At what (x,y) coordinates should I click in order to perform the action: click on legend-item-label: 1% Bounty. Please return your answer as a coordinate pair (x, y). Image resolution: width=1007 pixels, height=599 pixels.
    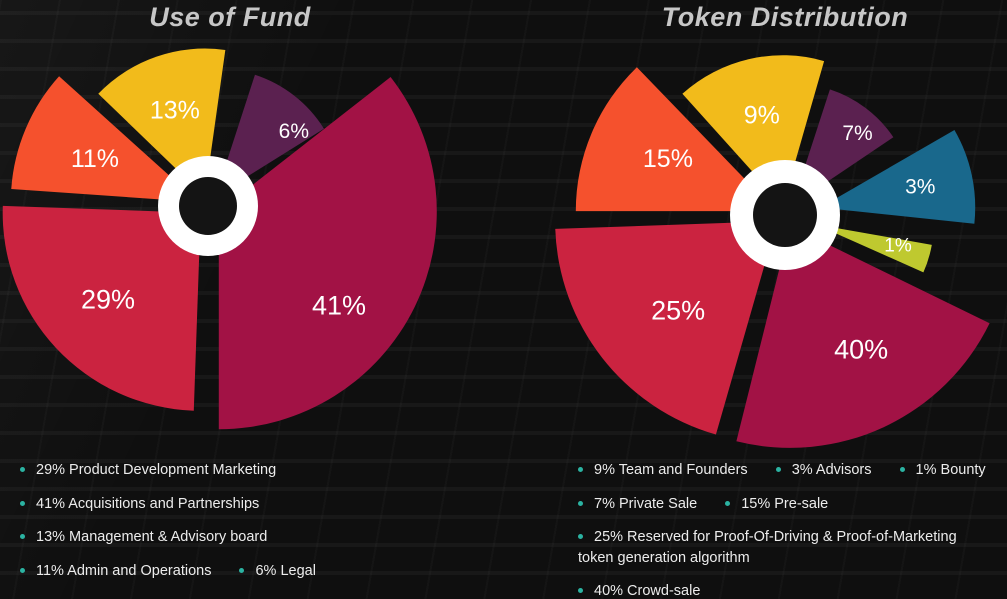
    Looking at the image, I should click on (950, 470).